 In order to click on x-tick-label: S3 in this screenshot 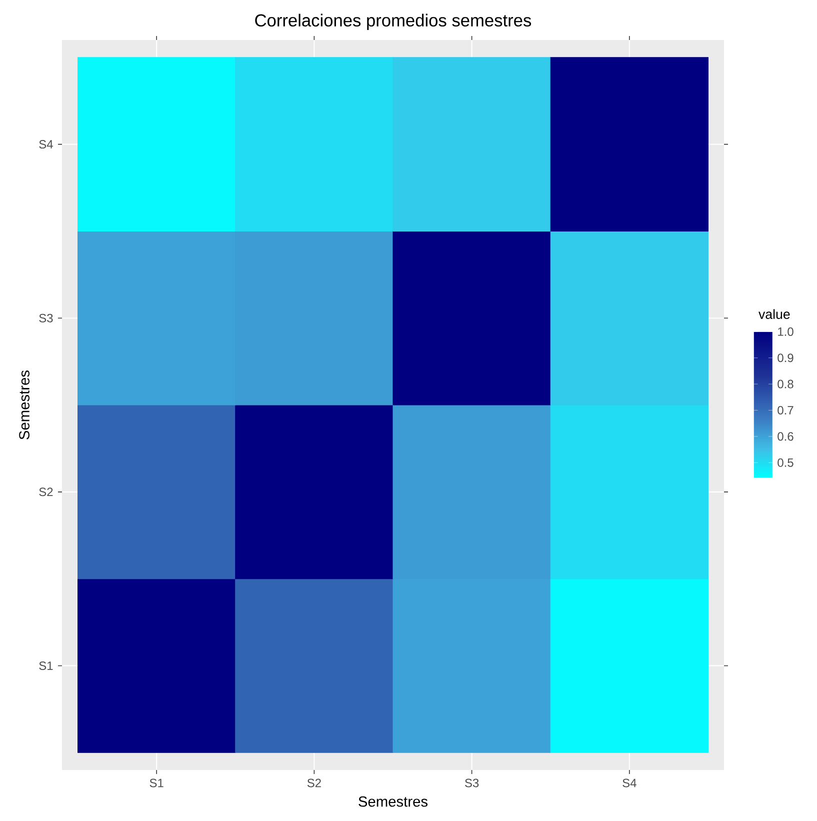, I will do `click(472, 783)`.